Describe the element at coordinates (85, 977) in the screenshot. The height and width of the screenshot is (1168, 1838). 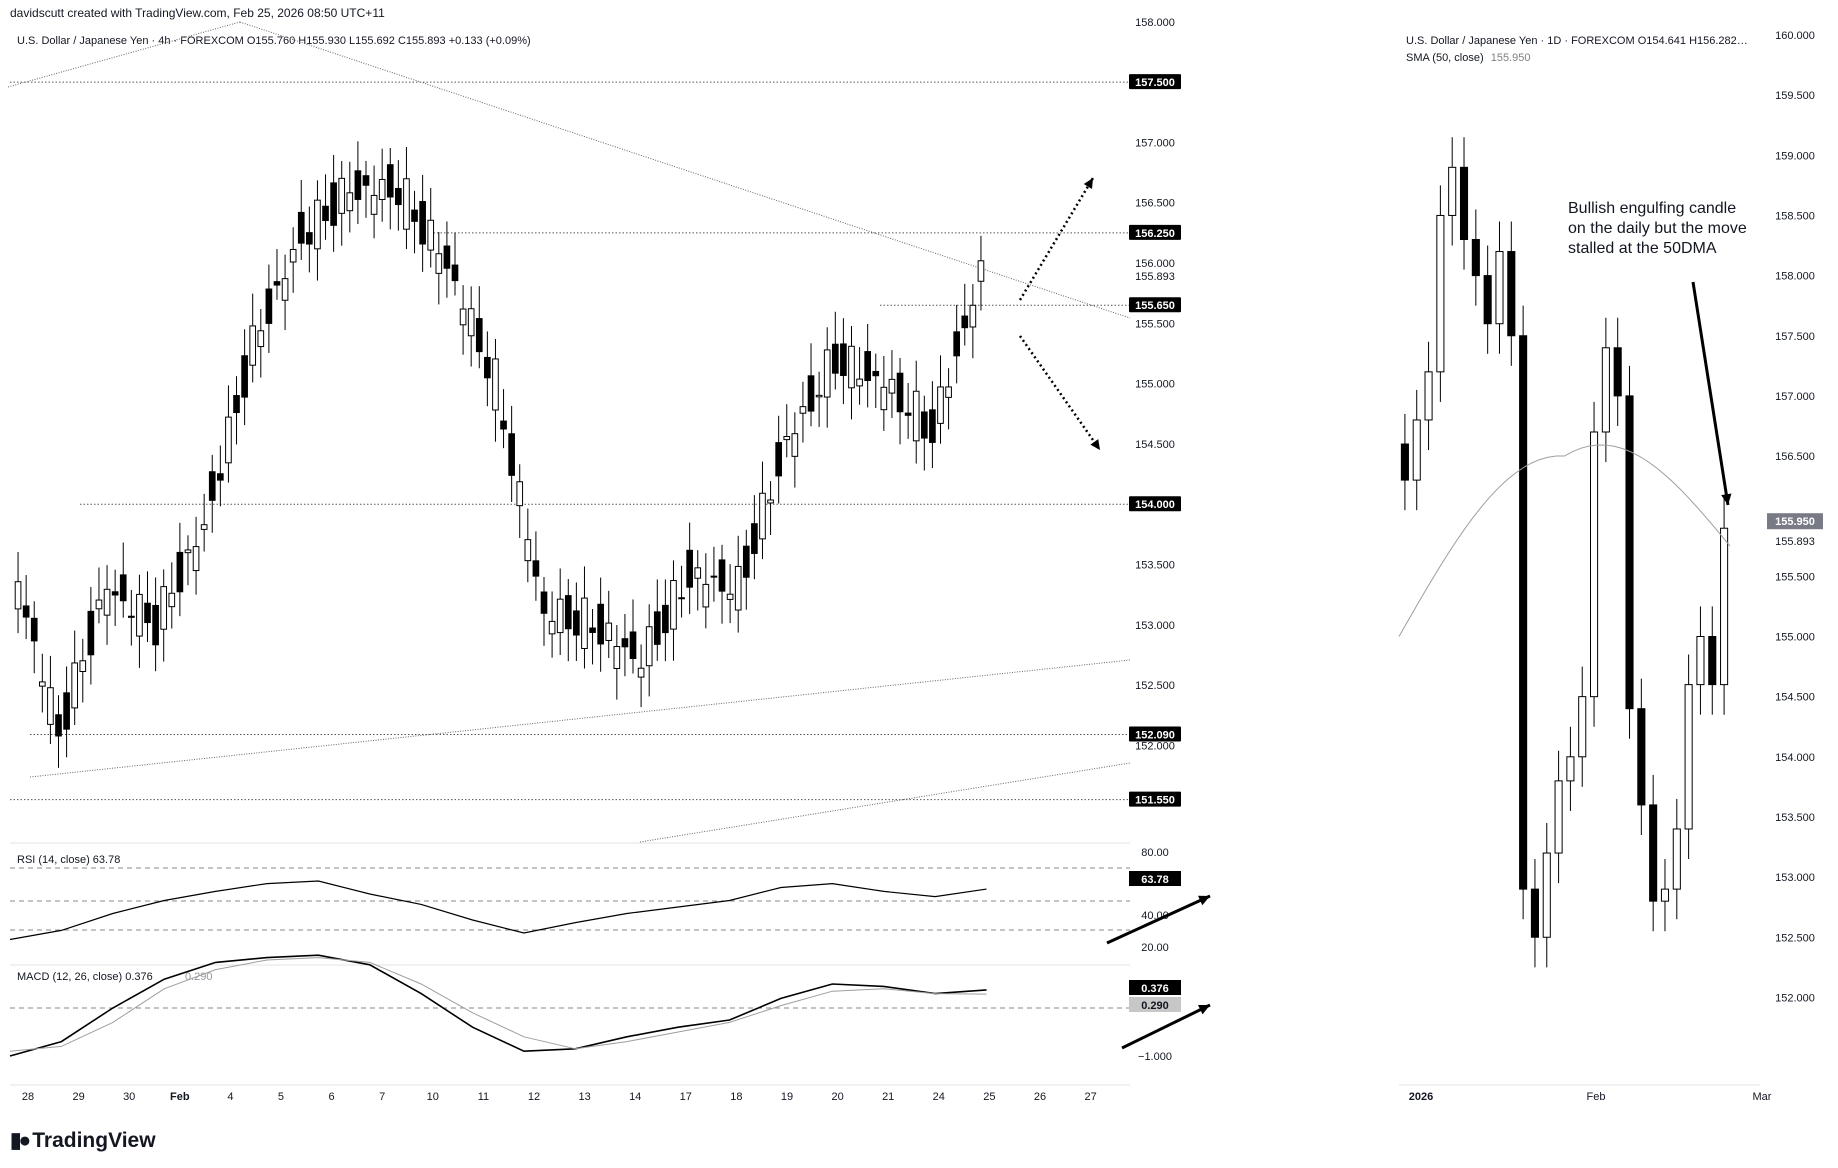
I see `macd-label: MACD (12, 26, close) 0.376` at that location.